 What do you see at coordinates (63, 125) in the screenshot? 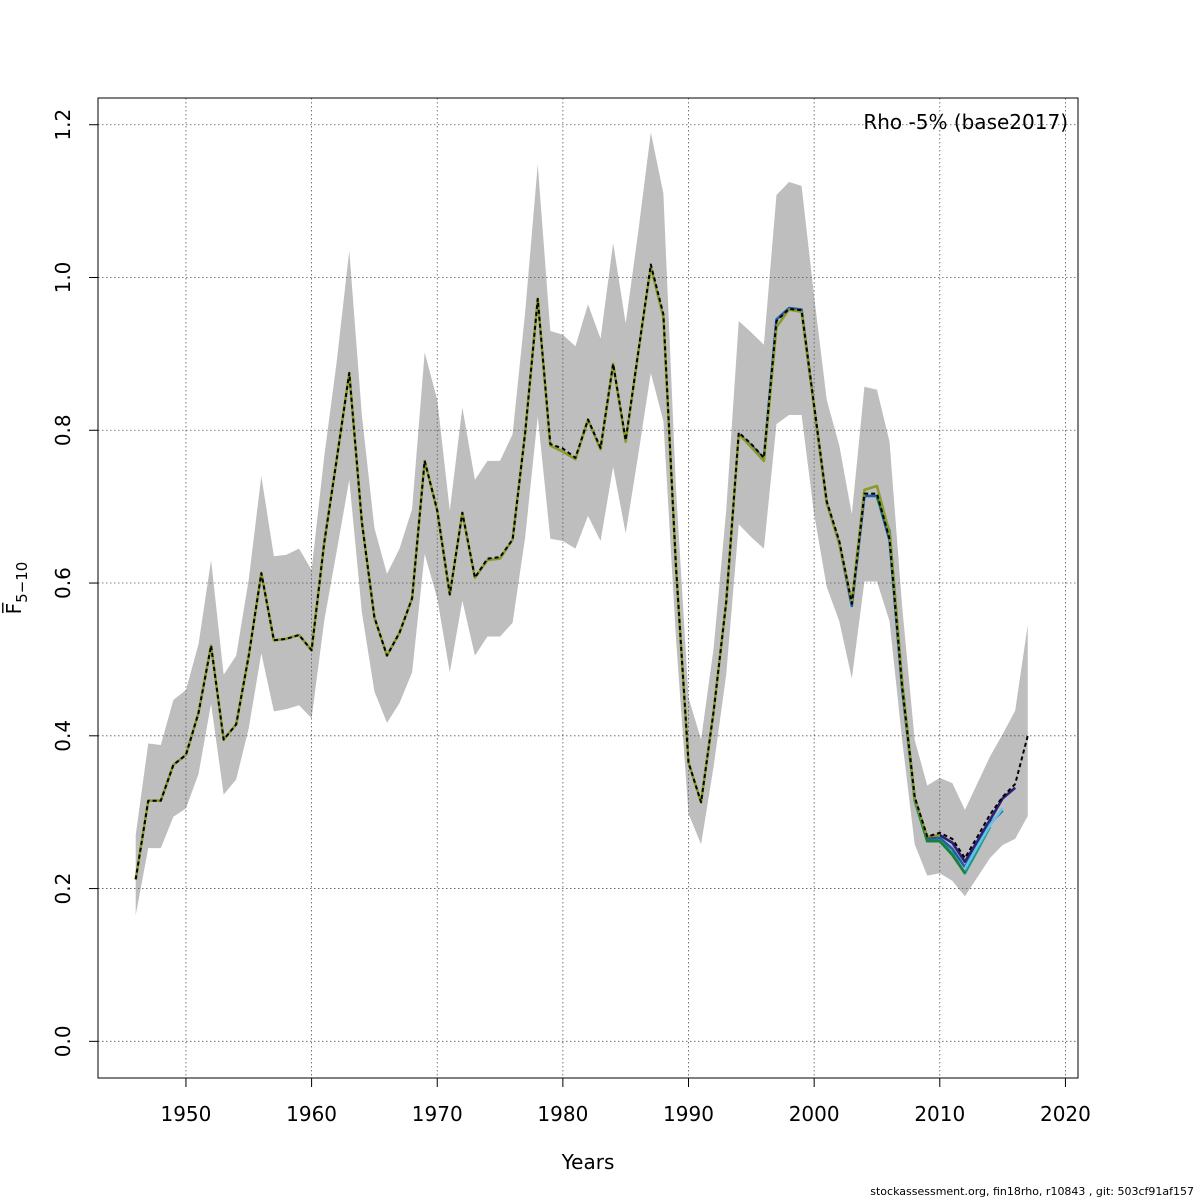
I see `y-tick-label: 1.2` at bounding box center [63, 125].